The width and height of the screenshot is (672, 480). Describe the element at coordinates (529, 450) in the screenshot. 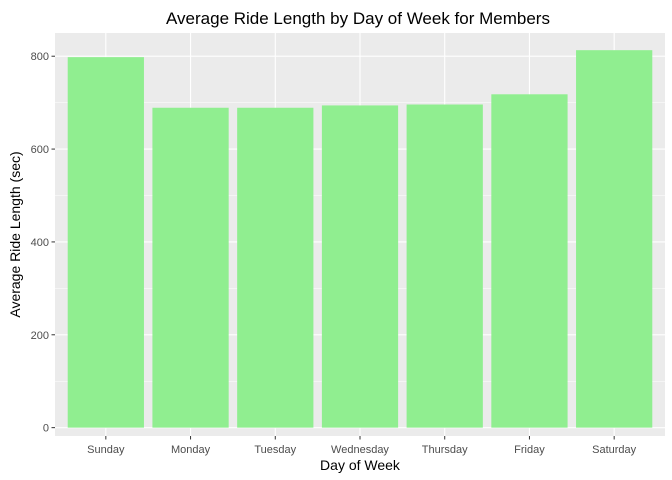

I see `x-tick-label-friday: Friday` at that location.